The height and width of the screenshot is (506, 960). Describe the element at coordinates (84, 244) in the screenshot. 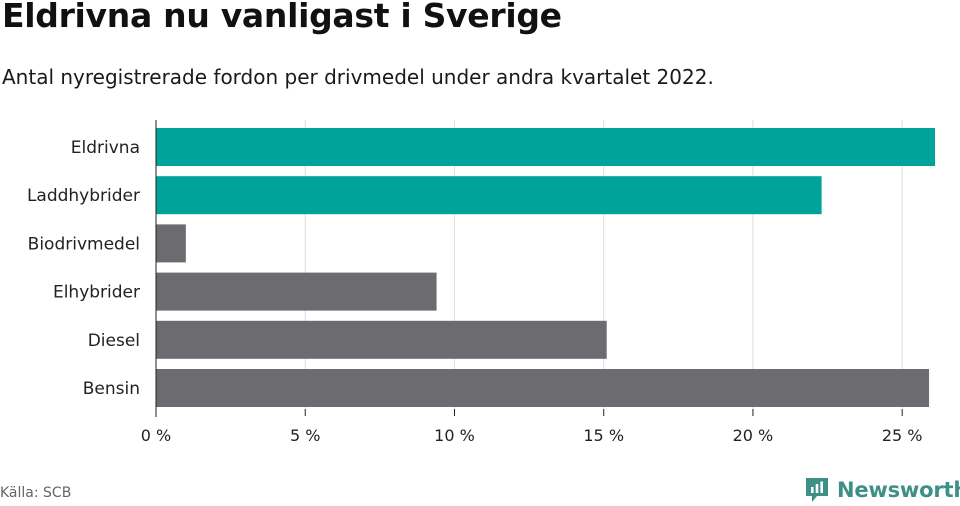

I see `category-label: Biodrivmedel` at that location.